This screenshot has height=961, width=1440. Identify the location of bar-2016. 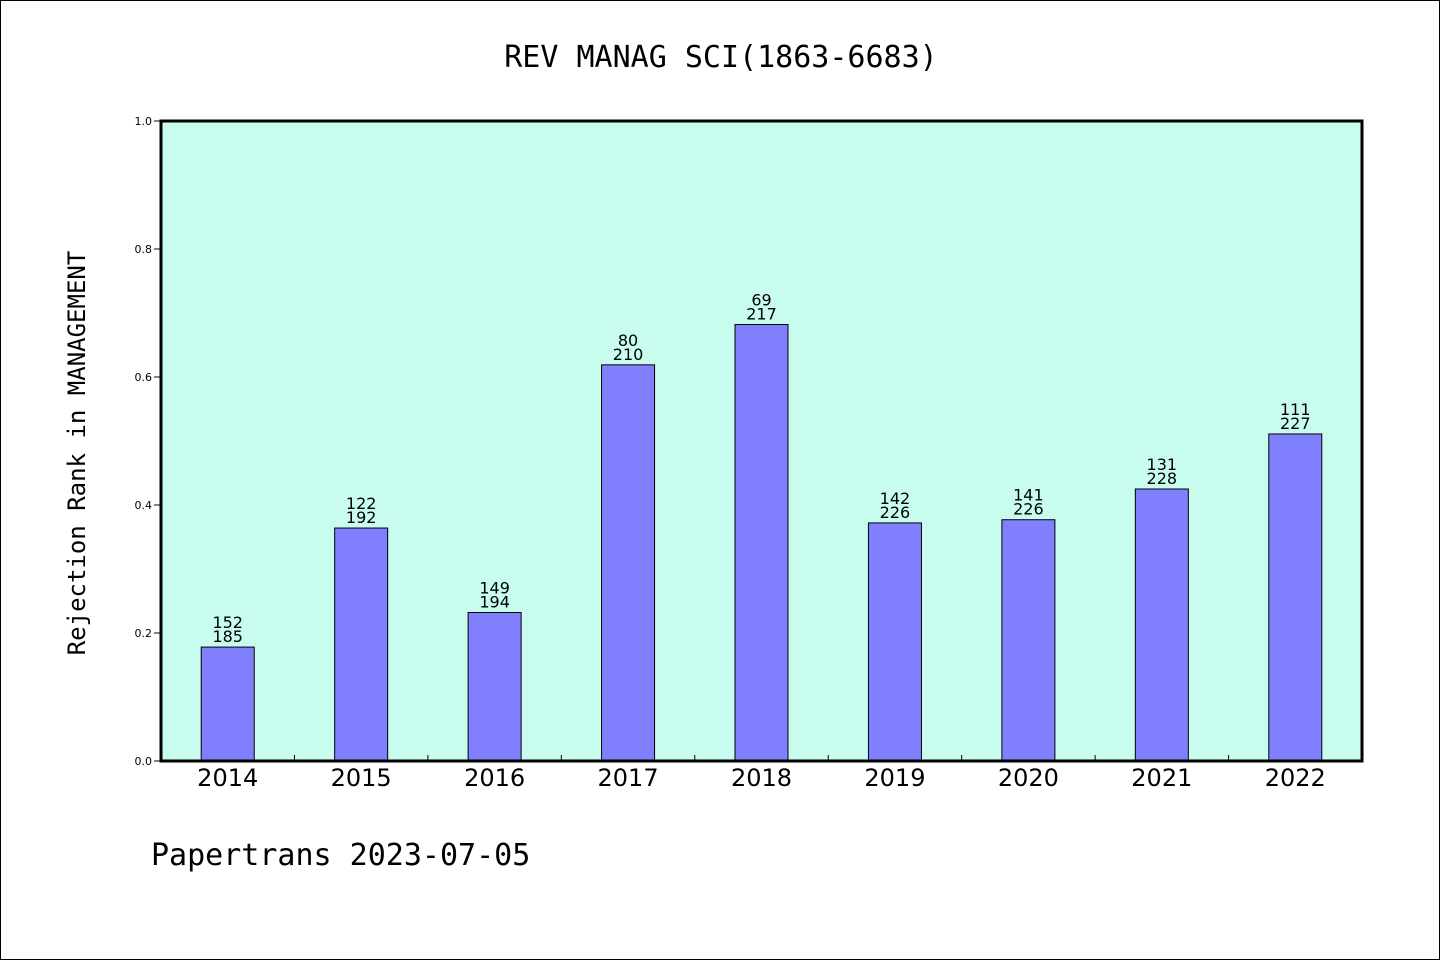
(494, 687).